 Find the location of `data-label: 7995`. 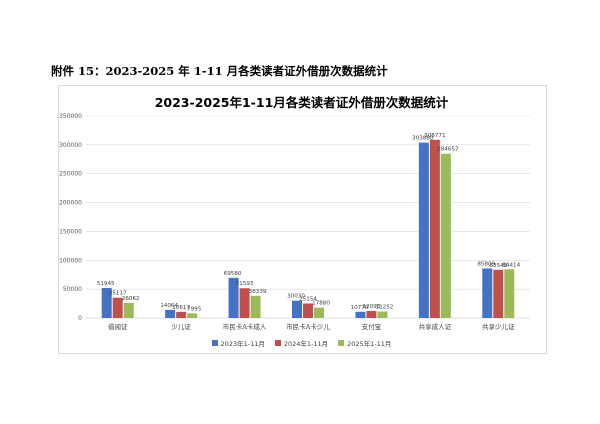

data-label: 7995 is located at coordinates (194, 309).